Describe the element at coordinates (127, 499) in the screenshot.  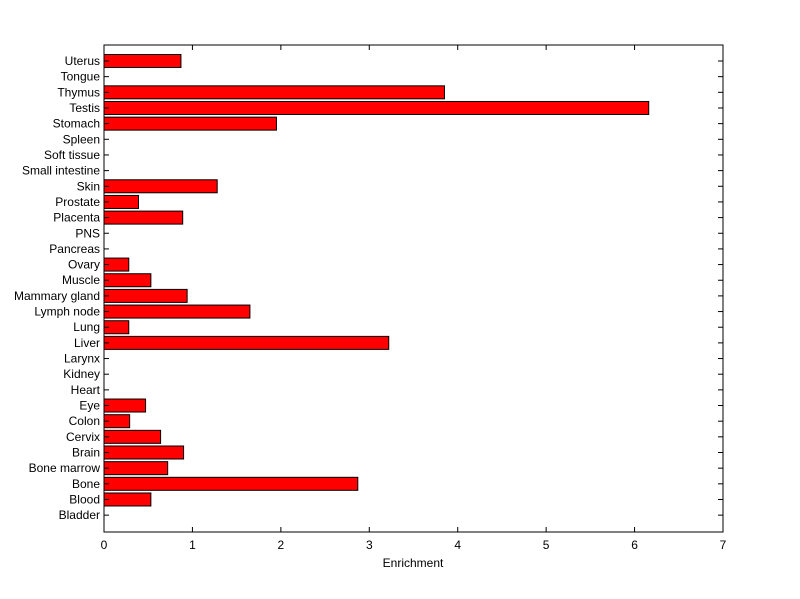
I see `bar-blood` at that location.